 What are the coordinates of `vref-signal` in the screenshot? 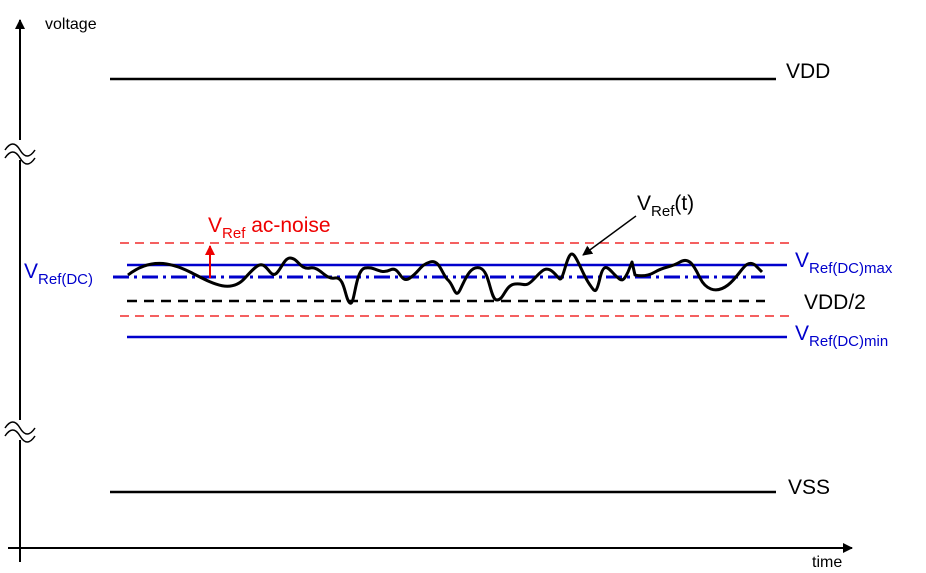 It's located at (445, 278).